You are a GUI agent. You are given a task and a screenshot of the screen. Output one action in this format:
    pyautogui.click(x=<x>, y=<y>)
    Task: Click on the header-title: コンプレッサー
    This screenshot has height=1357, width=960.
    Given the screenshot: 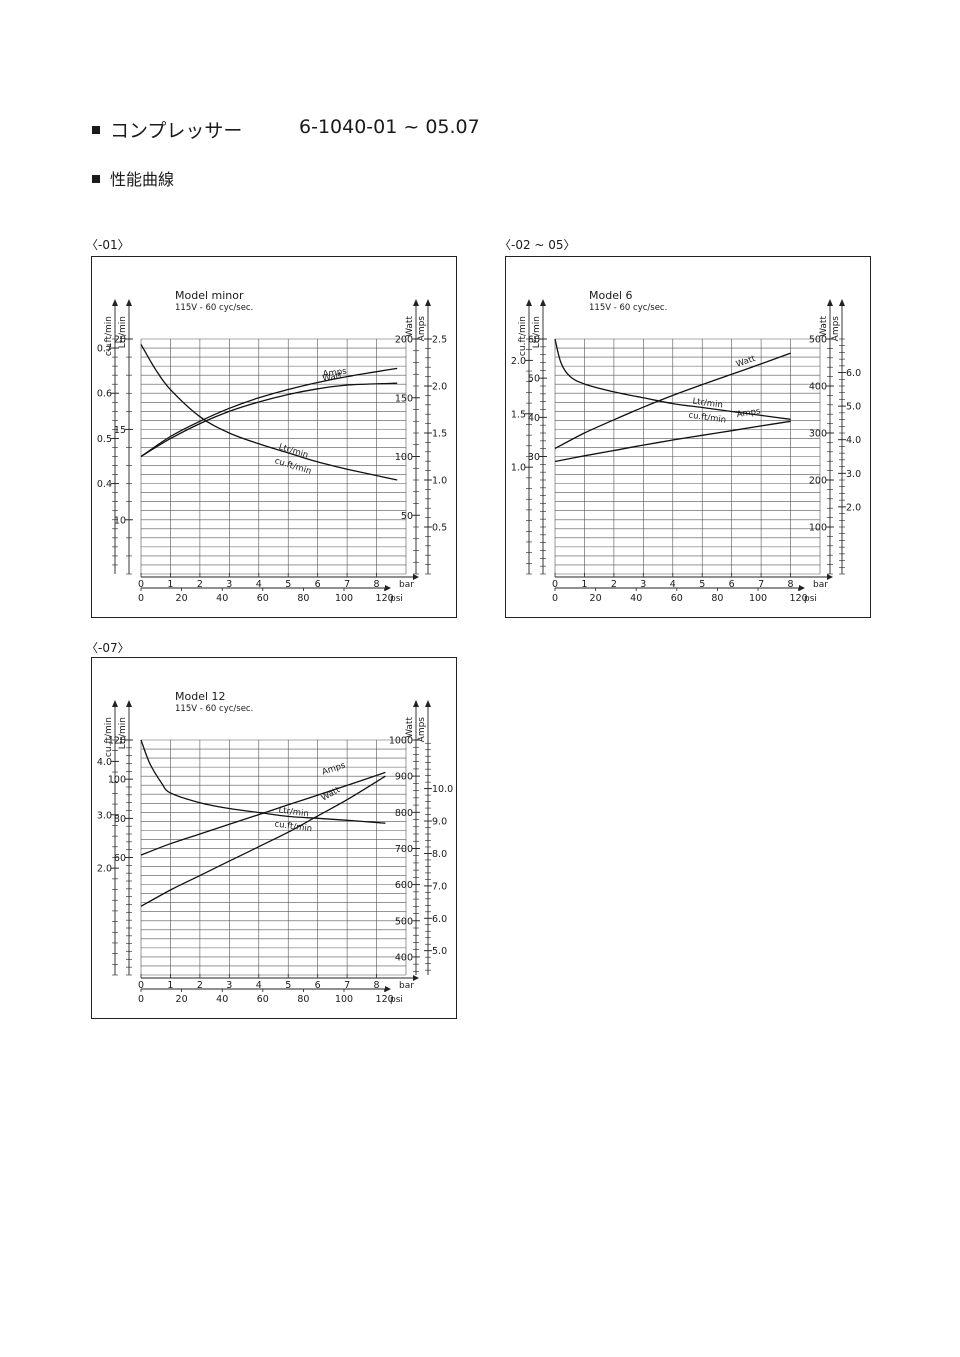 What is the action you would take?
    pyautogui.click(x=176, y=131)
    